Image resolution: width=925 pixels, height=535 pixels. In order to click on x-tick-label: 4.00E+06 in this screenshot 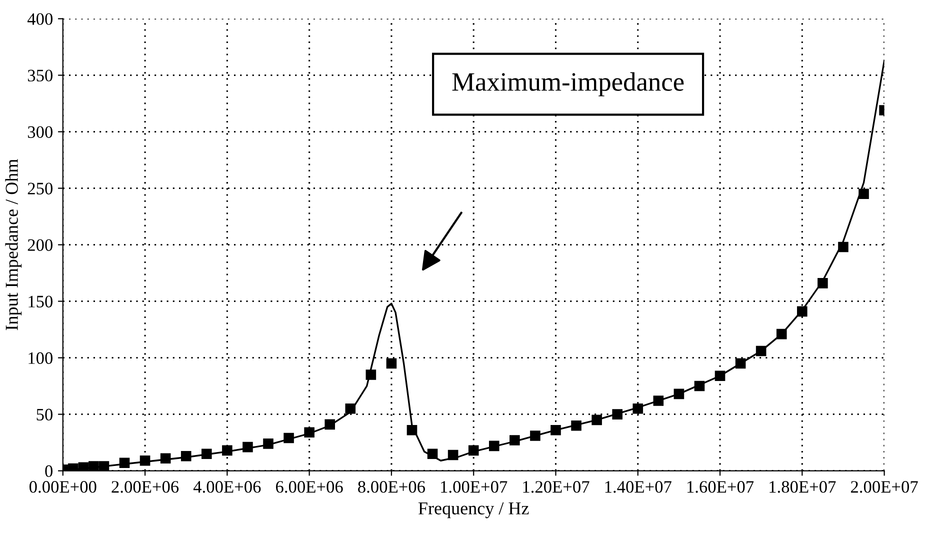, I will do `click(227, 487)`.